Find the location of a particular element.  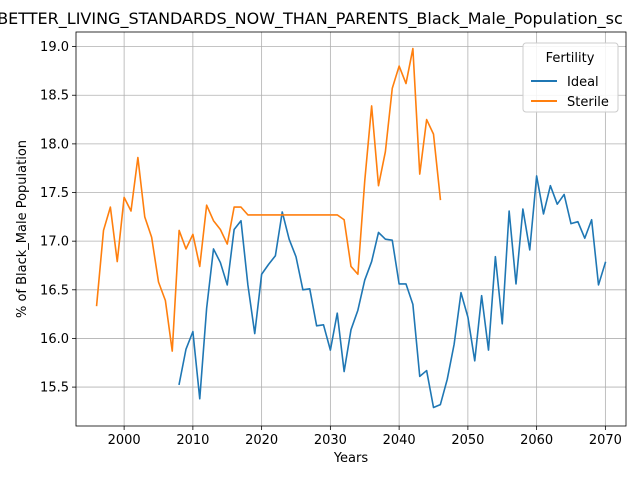

legend-title: Fertility is located at coordinates (570, 58).